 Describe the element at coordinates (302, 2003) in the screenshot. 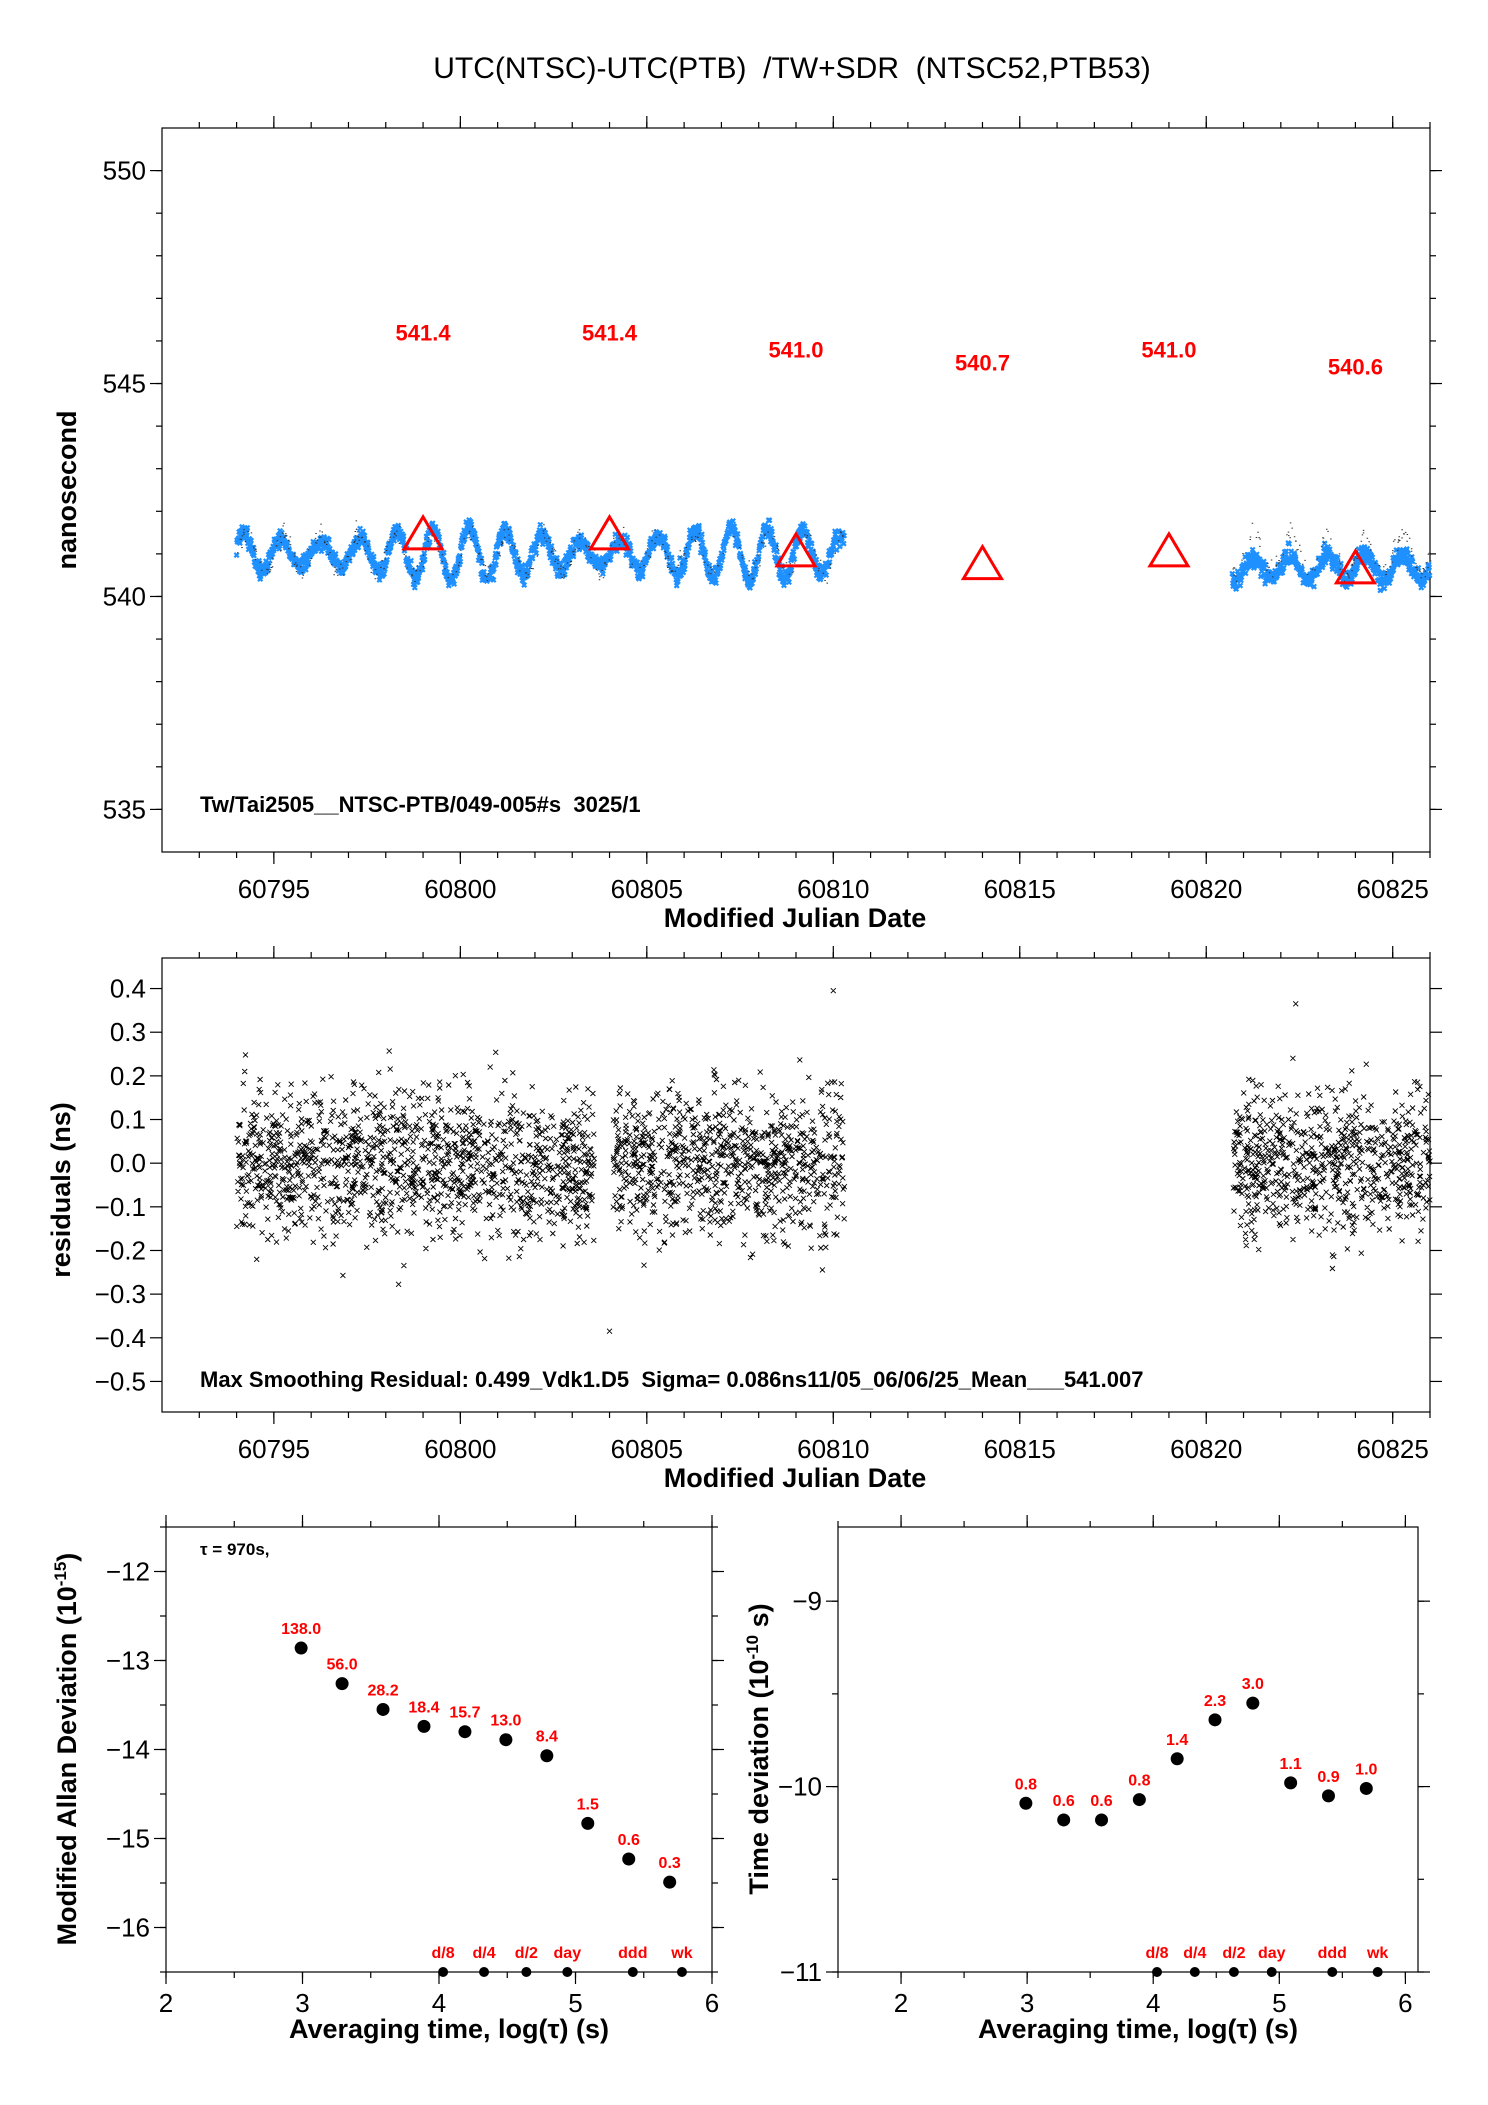

I see `mdev-xtick-label: 3` at that location.